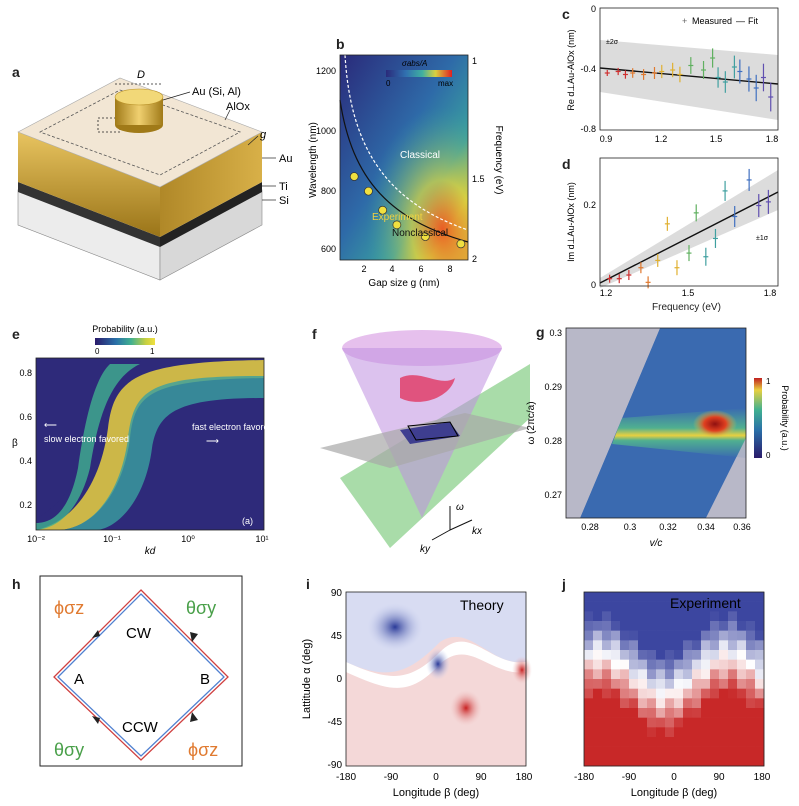 Image resolution: width=799 pixels, height=806 pixels. Describe the element at coordinates (308, 584) in the screenshot. I see `panel-label-i: i` at that location.